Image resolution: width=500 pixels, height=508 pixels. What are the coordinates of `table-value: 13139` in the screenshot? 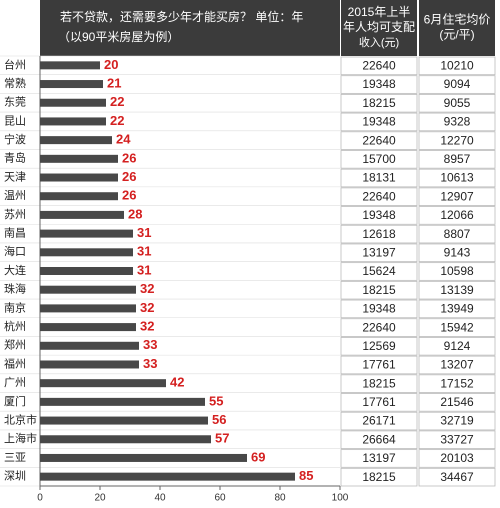 It's located at (457, 290).